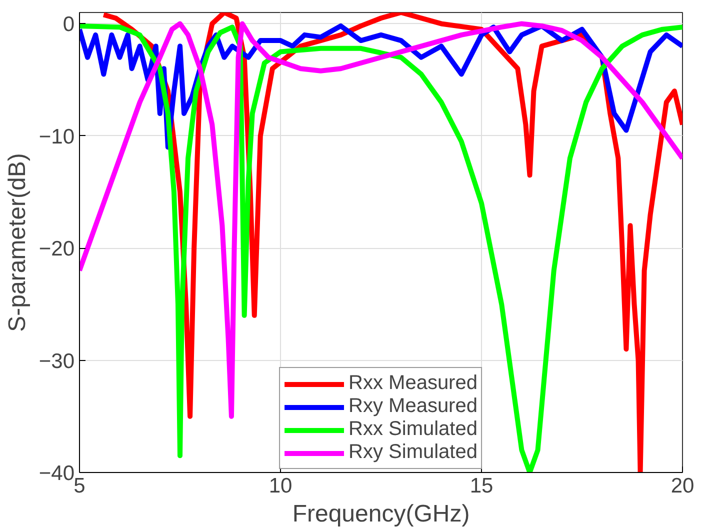  Describe the element at coordinates (413, 429) in the screenshot. I see `legend-label: Rxx Simulated` at that location.